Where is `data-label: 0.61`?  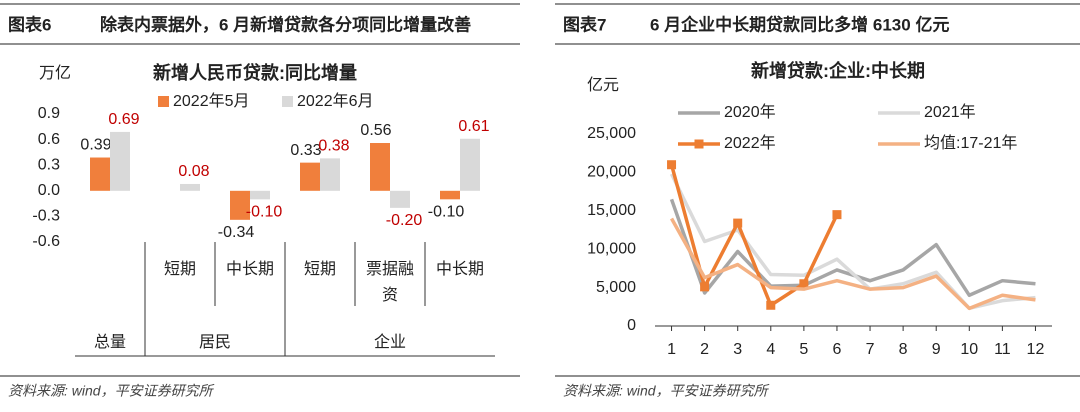 data-label: 0.61 is located at coordinates (473, 126).